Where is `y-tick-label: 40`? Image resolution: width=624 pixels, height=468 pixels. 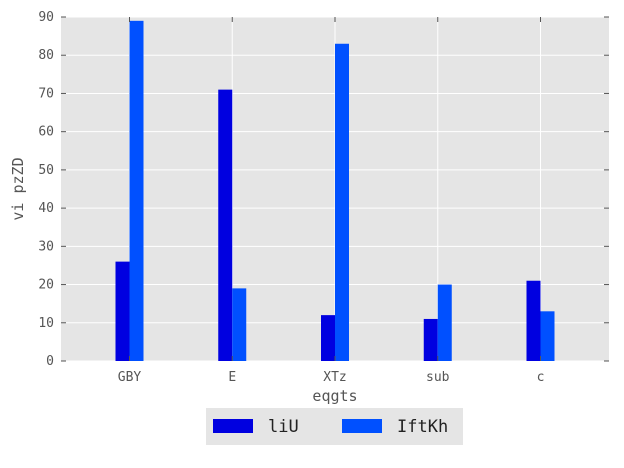 y-tick-label: 40 is located at coordinates (46, 208).